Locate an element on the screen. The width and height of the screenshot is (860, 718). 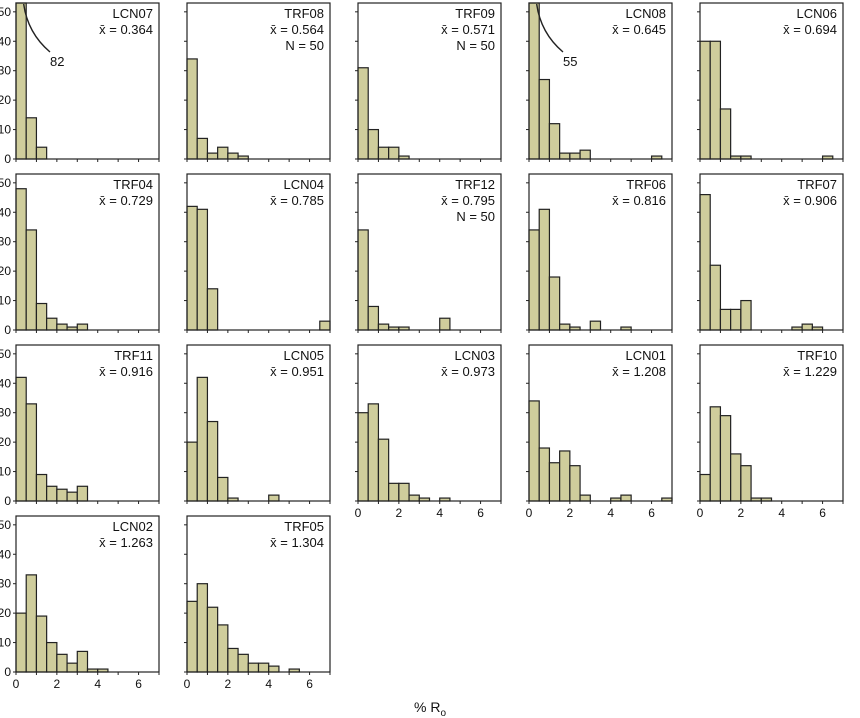
x-tick-label: 2 is located at coordinates (741, 513).